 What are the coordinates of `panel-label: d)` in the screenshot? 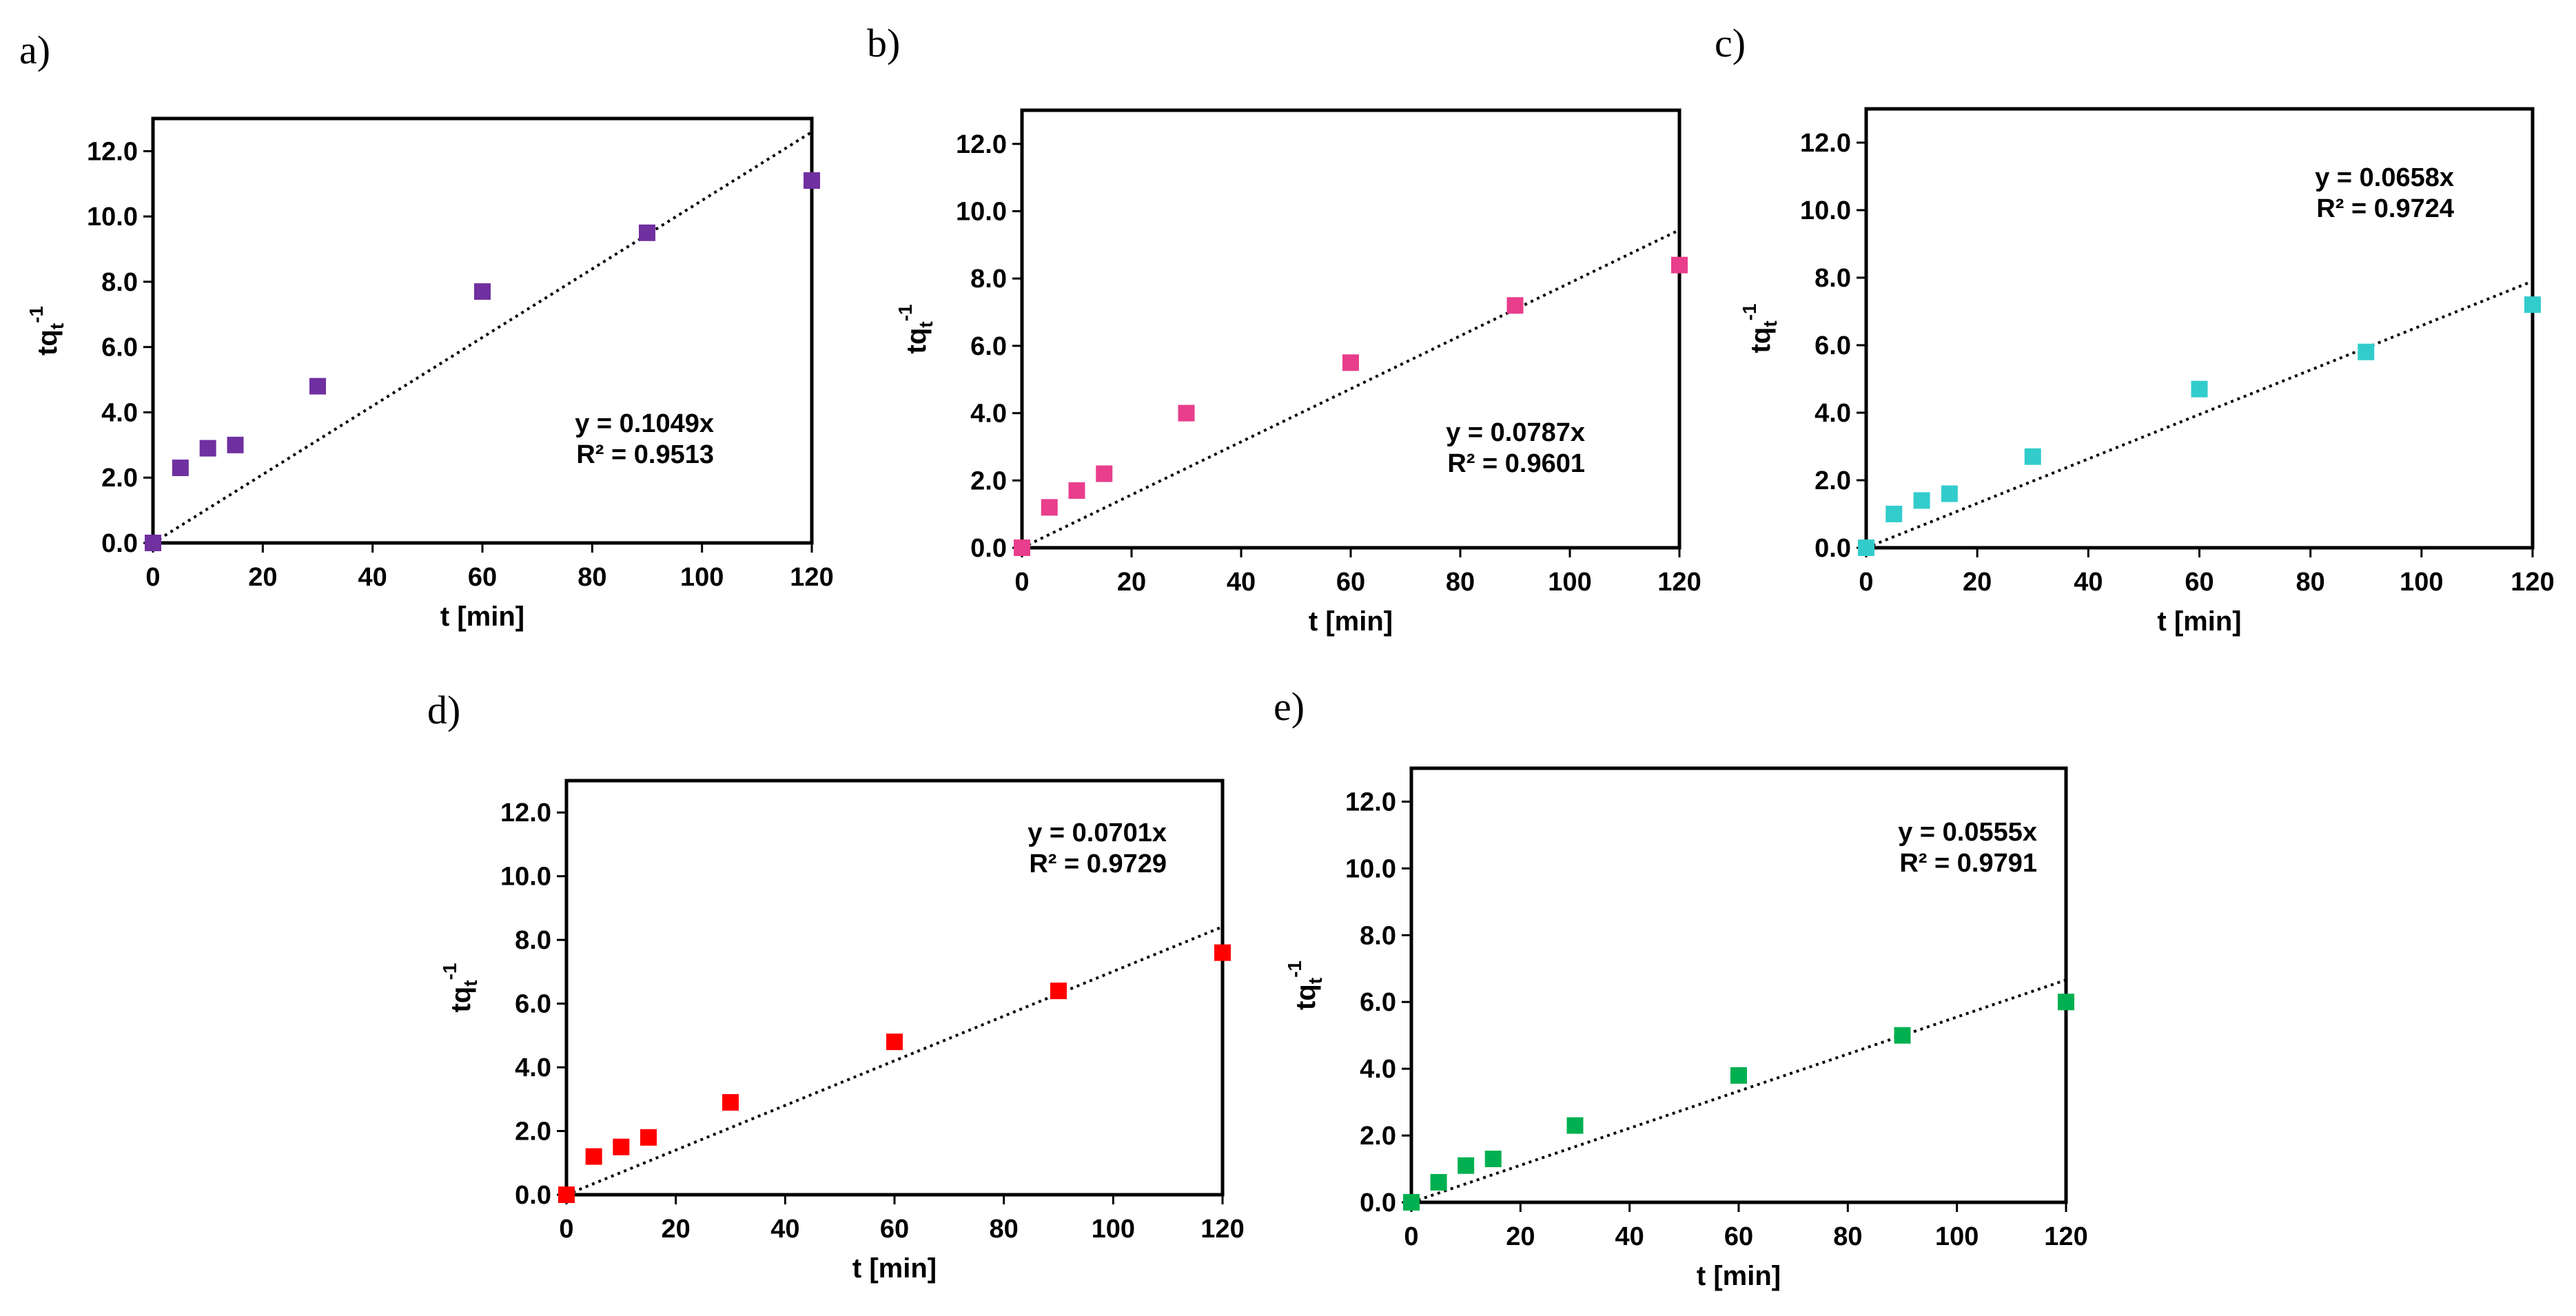 It's located at (443, 710).